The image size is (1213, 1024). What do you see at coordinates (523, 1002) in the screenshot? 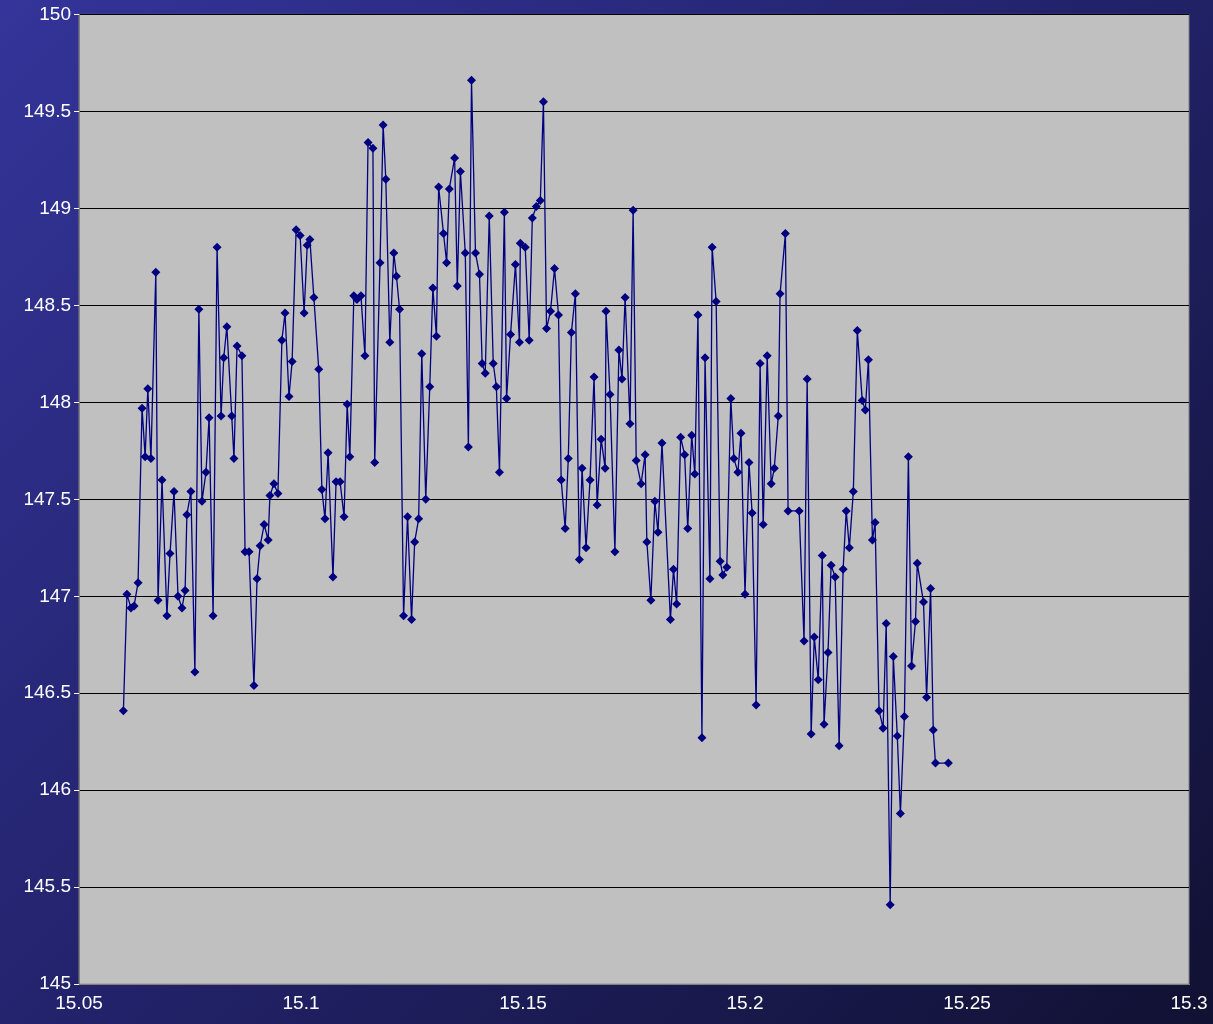
I see `x-tick-label: 15.15` at bounding box center [523, 1002].